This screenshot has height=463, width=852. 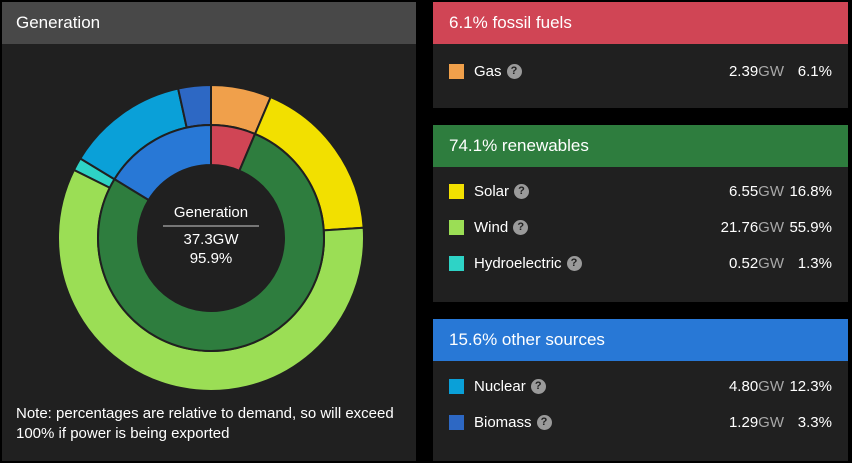 I want to click on source-pct: 6.1%, so click(x=814, y=71).